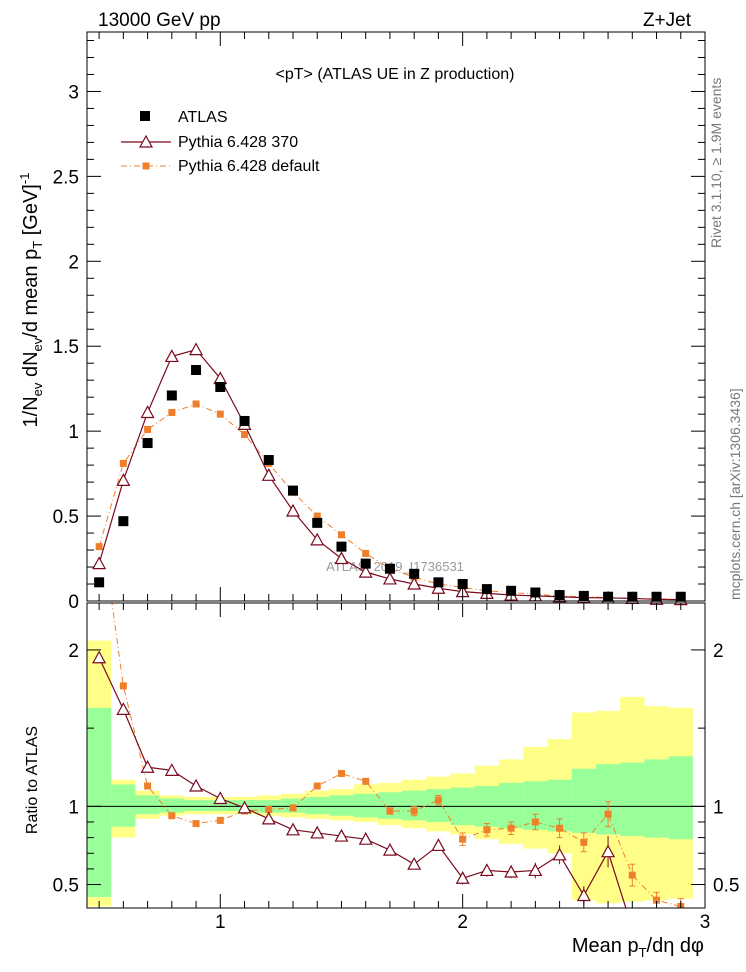 Image resolution: width=746 pixels, height=972 pixels. What do you see at coordinates (66, 177) in the screenshot?
I see `main-y-tick-label: 2.5` at bounding box center [66, 177].